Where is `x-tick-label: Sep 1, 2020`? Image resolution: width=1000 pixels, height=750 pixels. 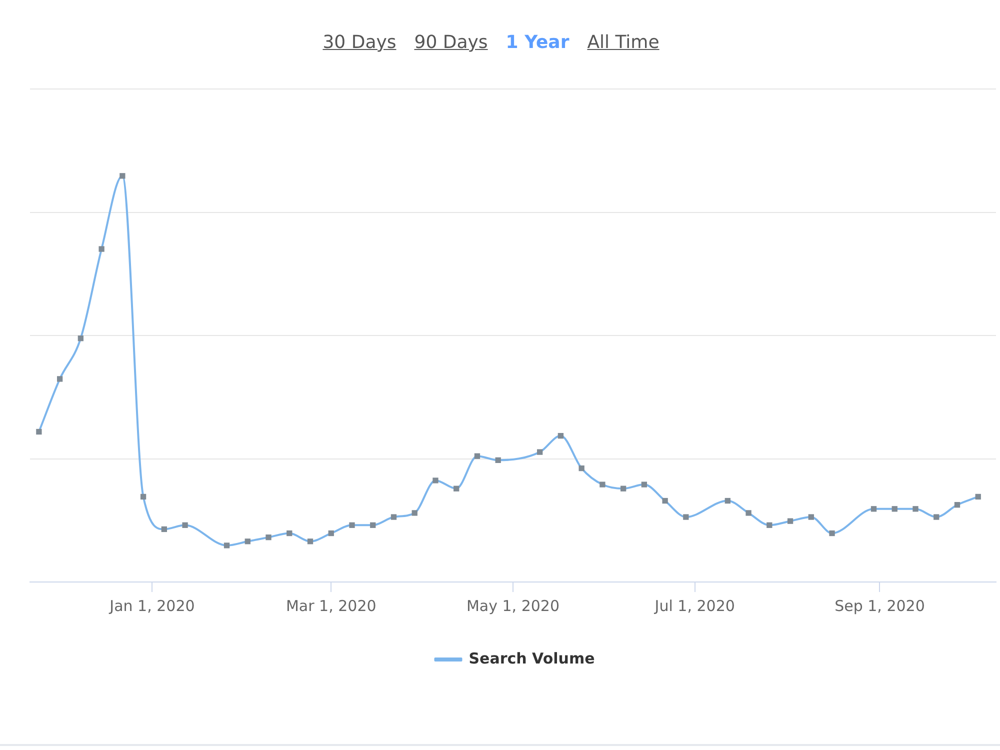
x-tick-label: Sep 1, 2020 is located at coordinates (879, 605).